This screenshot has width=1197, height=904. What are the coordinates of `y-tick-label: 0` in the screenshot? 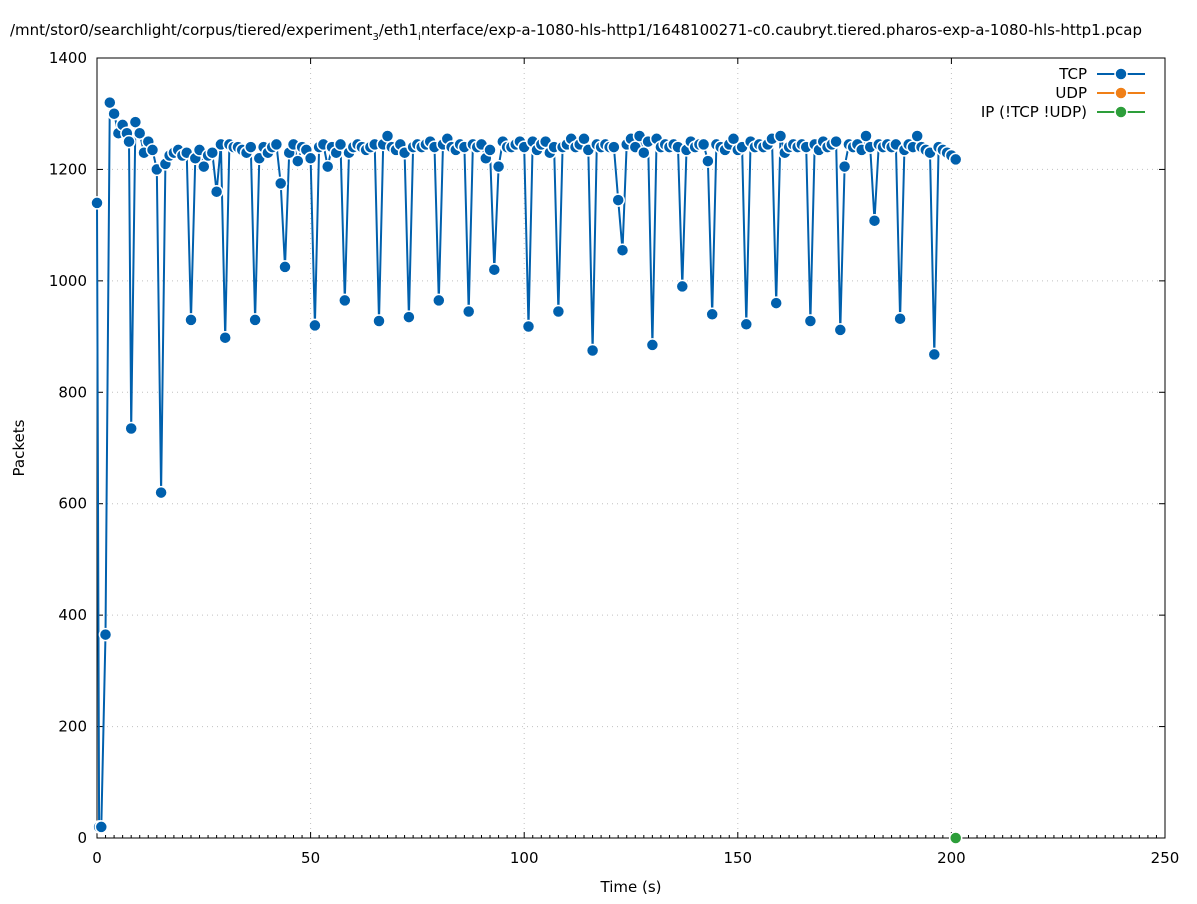 It's located at (82, 838).